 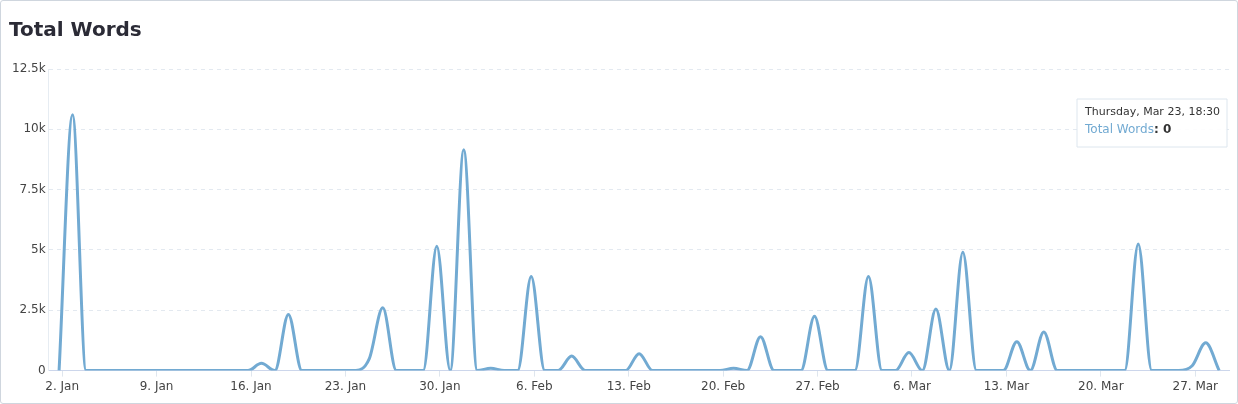 What do you see at coordinates (156, 385) in the screenshot?
I see `x-tick-label: 9. Jan` at bounding box center [156, 385].